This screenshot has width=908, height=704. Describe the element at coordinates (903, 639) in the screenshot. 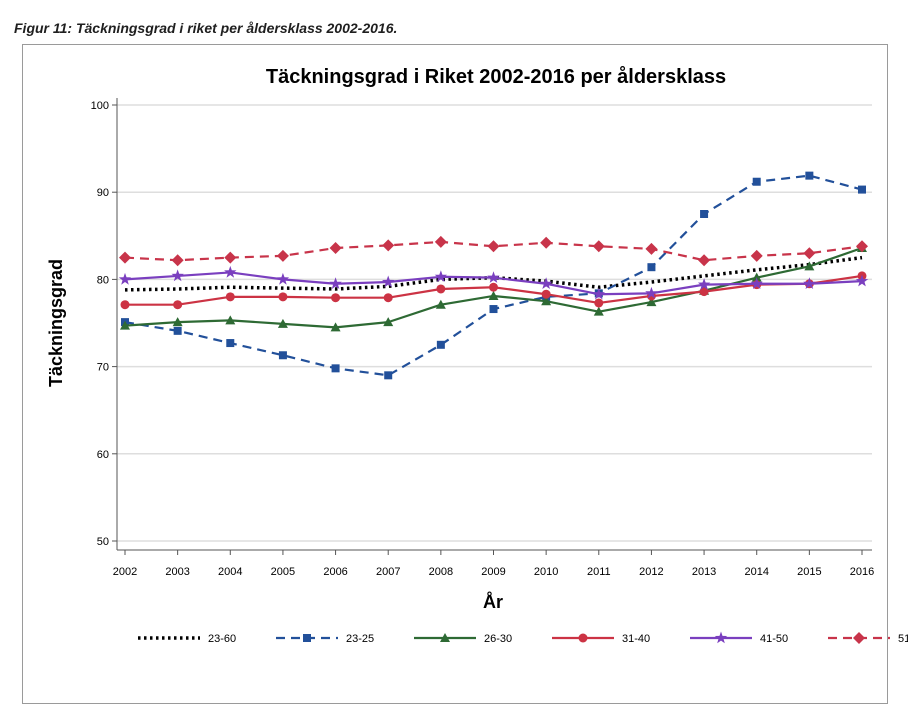

I see `legend-label: 51-60` at that location.